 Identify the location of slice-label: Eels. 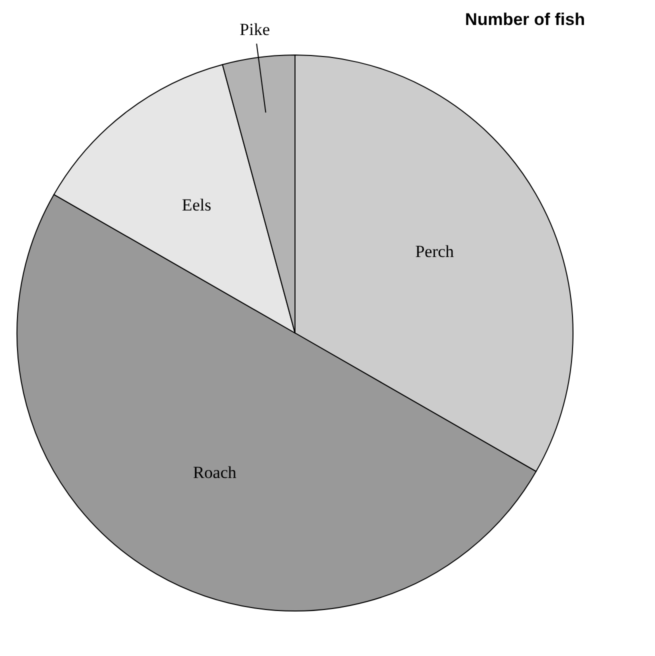
(197, 204).